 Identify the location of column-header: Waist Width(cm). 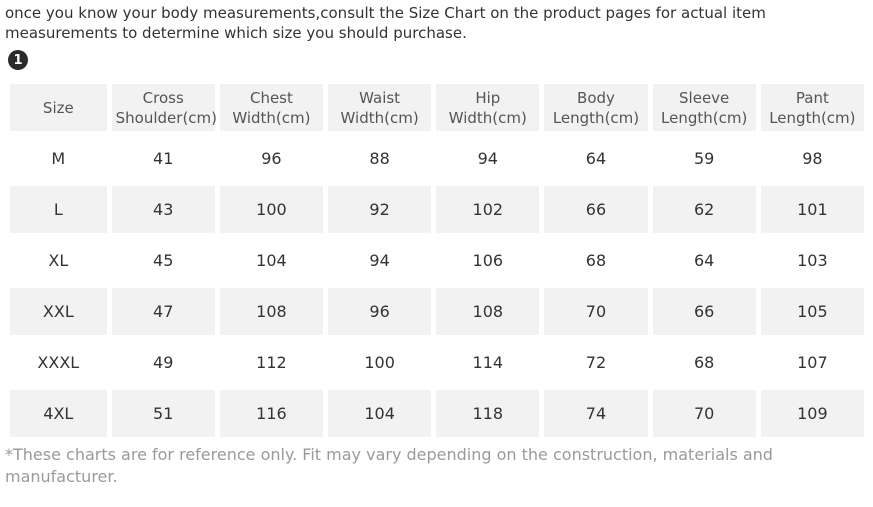
(380, 107).